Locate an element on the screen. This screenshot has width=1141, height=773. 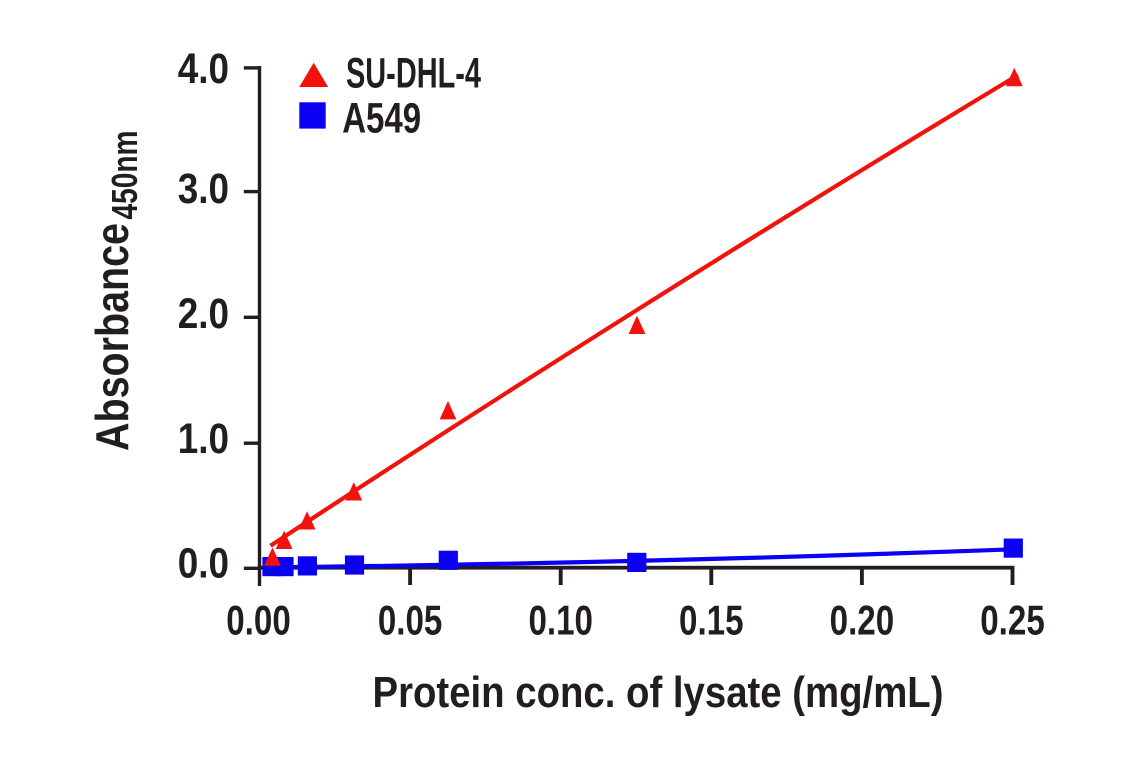
svg-text: A549 is located at coordinates (381, 118).